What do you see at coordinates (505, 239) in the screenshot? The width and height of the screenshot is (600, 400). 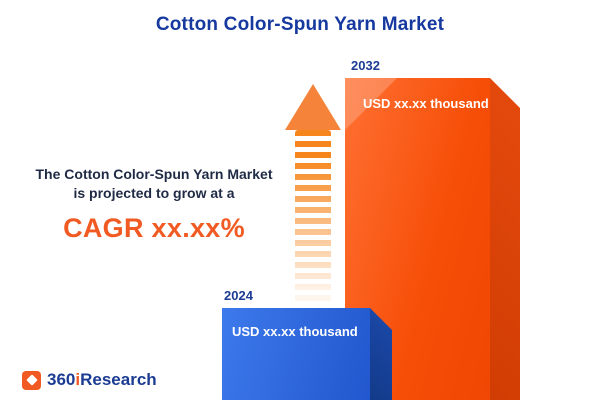 I see `bar-2032-side-face` at bounding box center [505, 239].